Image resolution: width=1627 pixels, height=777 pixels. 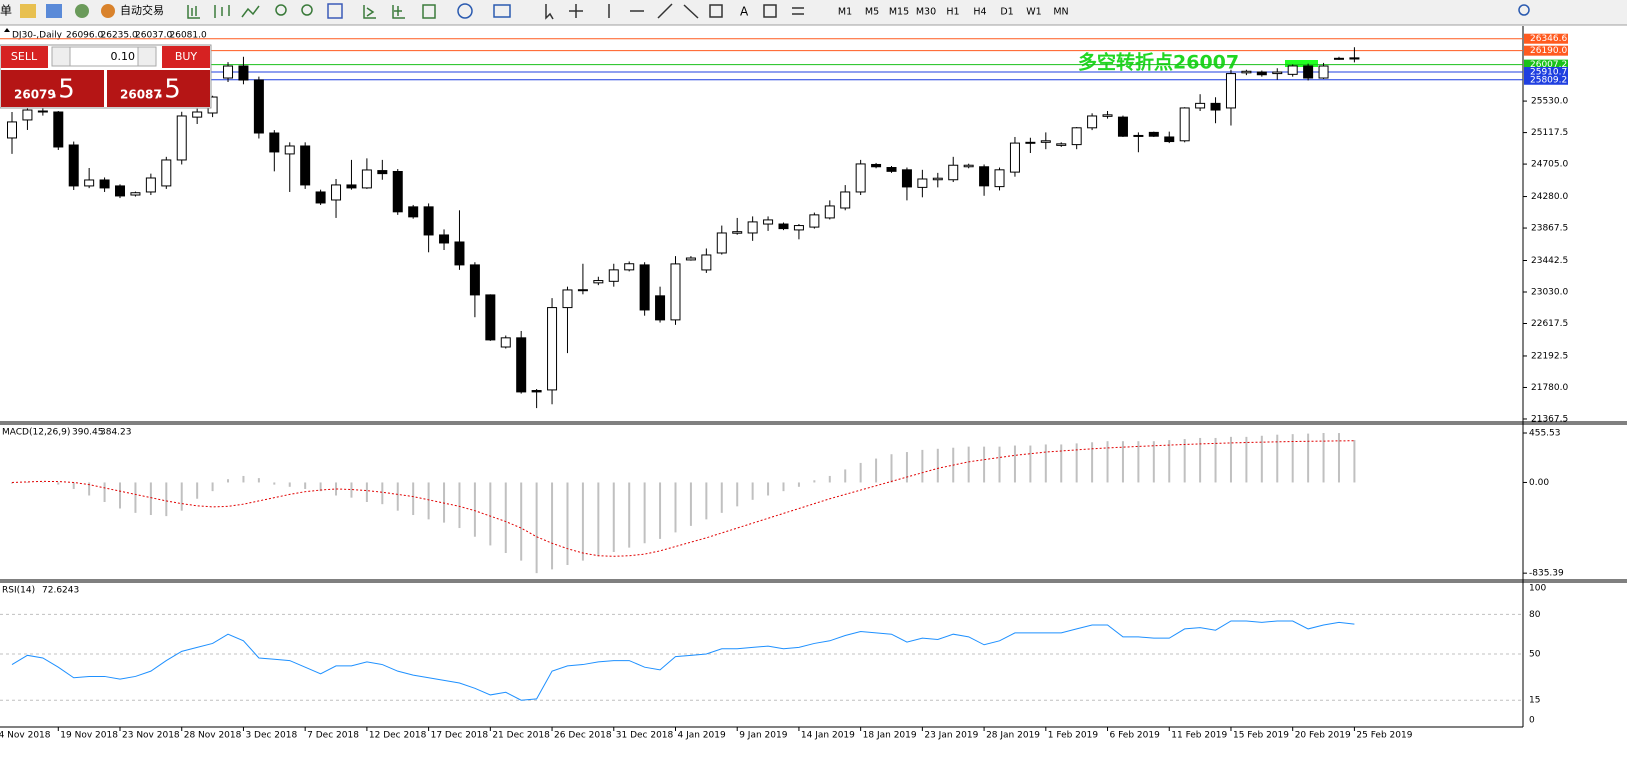 I want to click on timeframe: M1, so click(x=845, y=12).